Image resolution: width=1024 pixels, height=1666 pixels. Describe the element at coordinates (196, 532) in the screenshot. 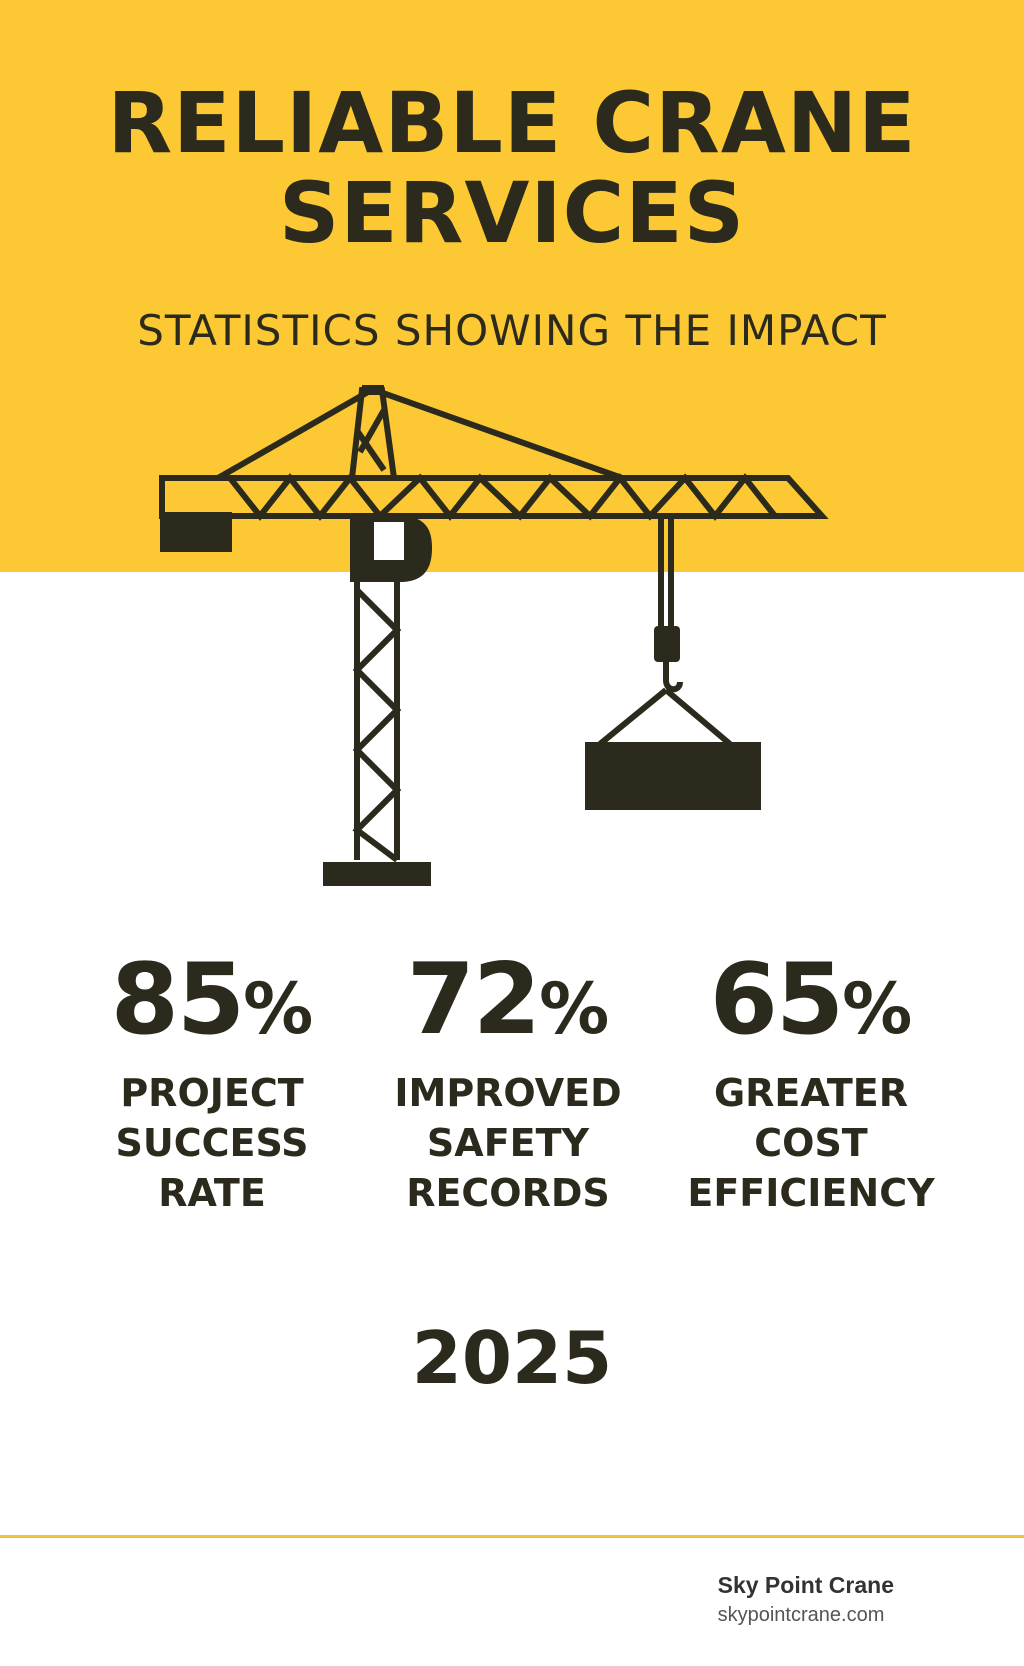

I see `crane-counterweight` at that location.